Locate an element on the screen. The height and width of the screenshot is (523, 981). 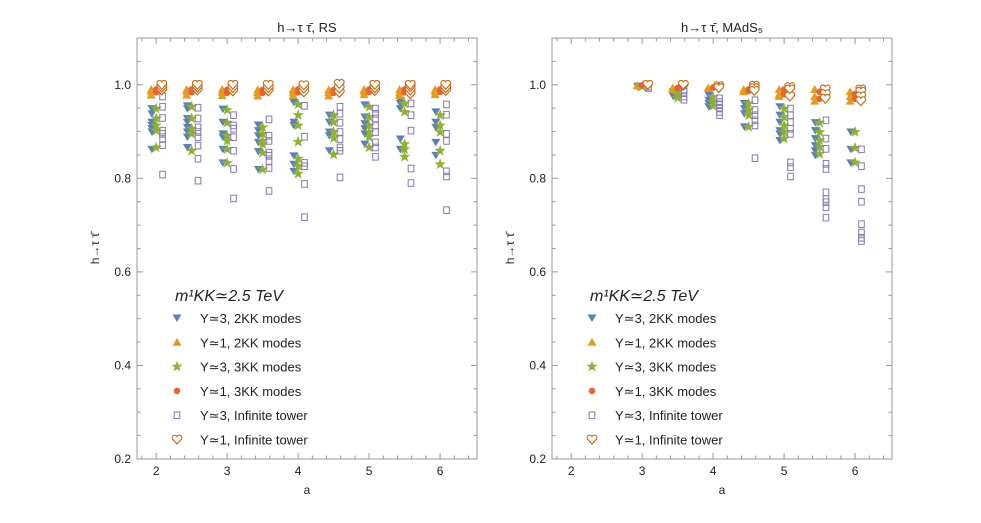
legend-entry: Y≃3, Infinite tower is located at coordinates (669, 415).